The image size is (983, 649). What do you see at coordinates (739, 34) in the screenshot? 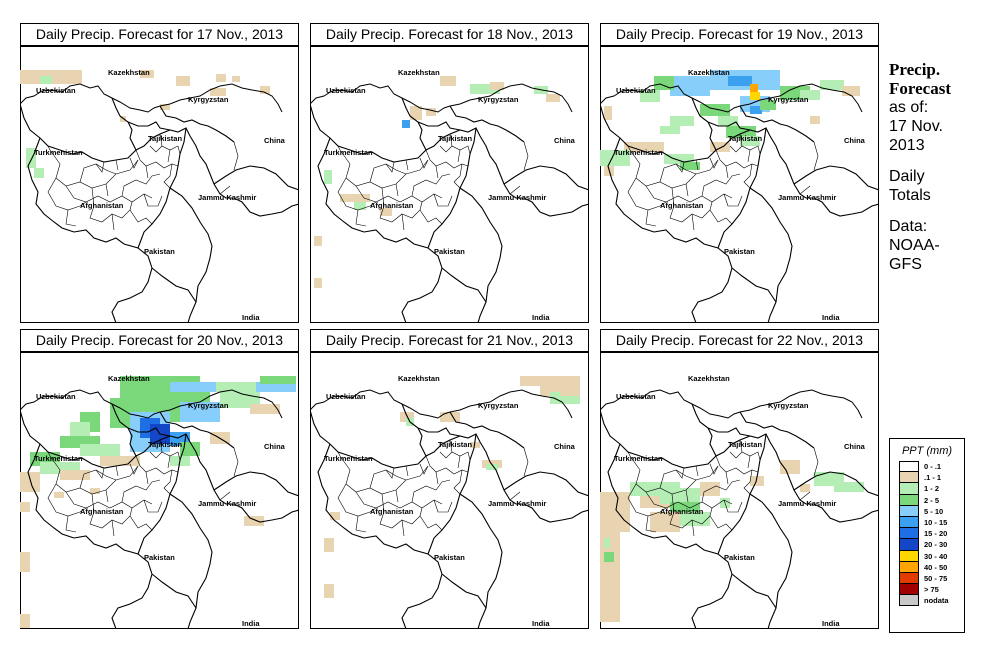
I see `panel-title: Daily Precip. Forecast for 19 Nov., 2013` at bounding box center [739, 34].